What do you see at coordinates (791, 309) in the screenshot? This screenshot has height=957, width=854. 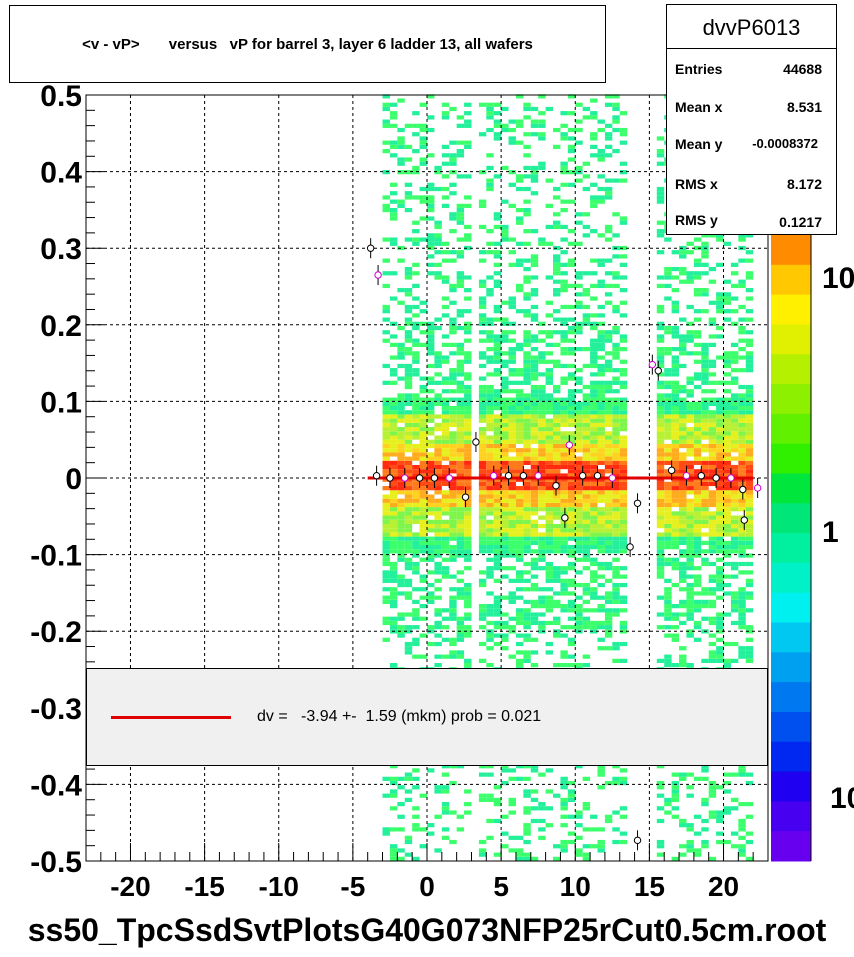 I see `palette-swatch` at bounding box center [791, 309].